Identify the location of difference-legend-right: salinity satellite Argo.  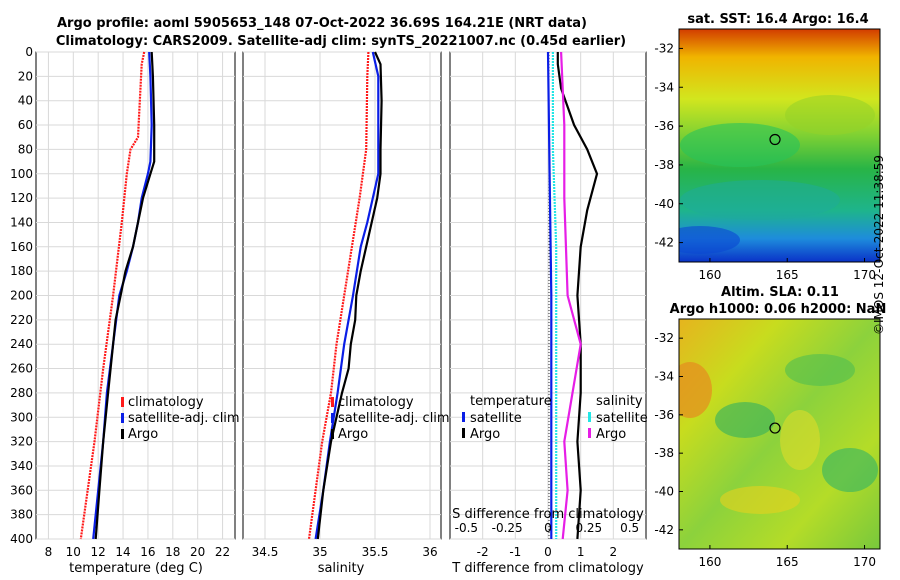
(618, 418).